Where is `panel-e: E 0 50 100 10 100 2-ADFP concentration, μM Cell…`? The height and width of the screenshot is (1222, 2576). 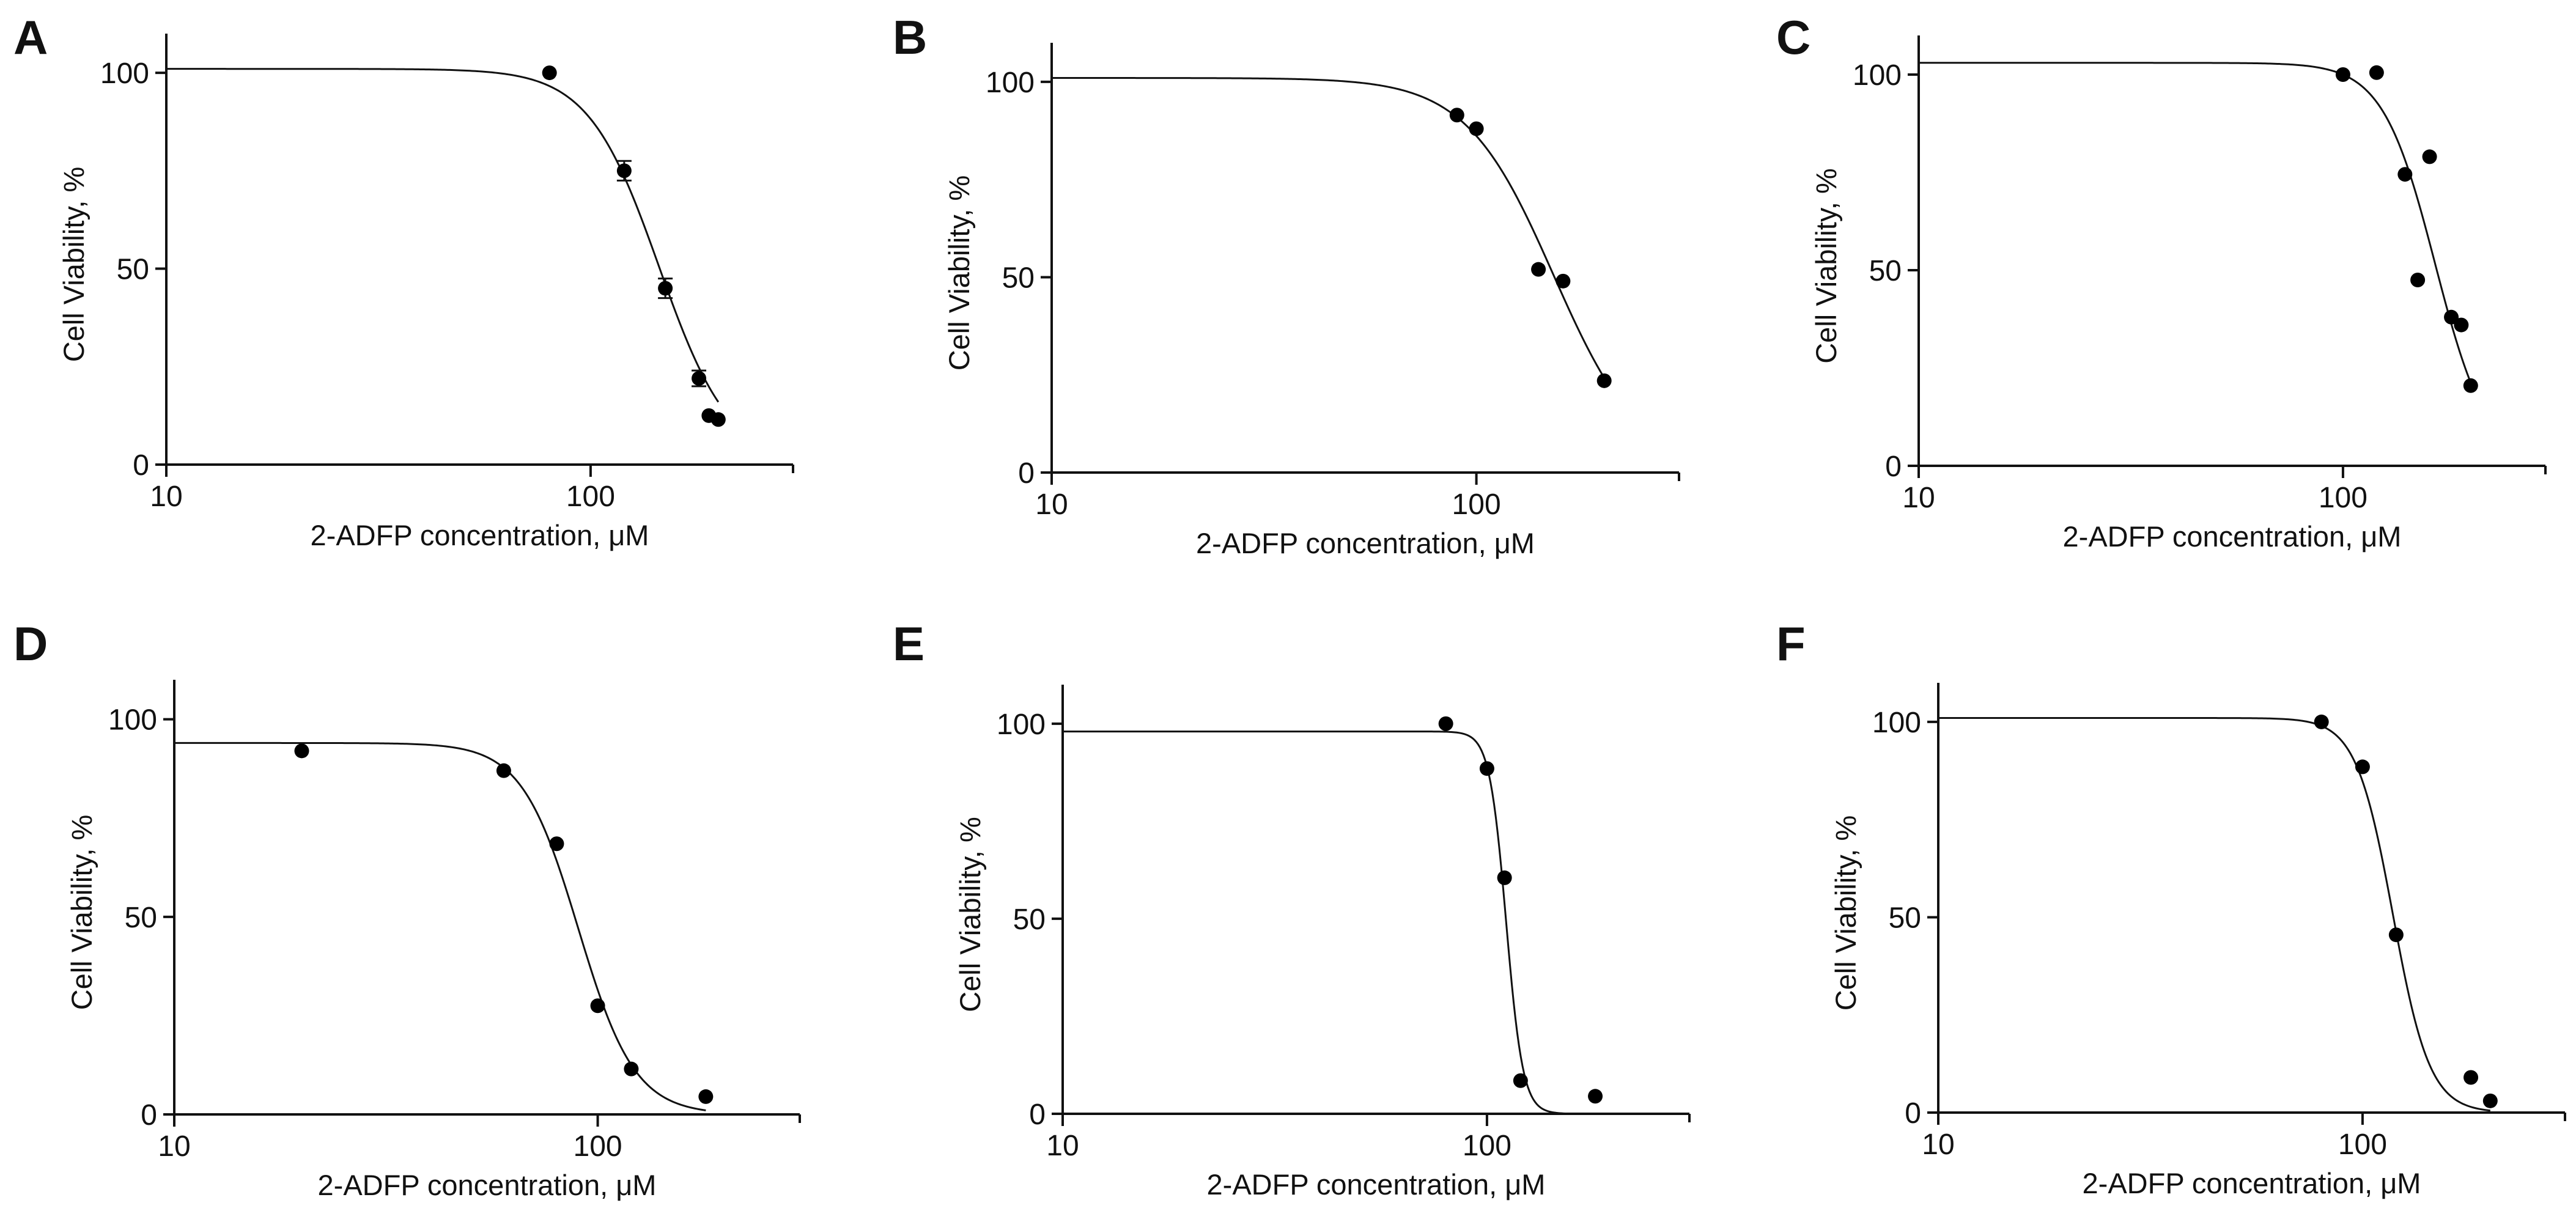 panel-e: E 0 50 100 10 100 2-ADFP concentration, μM Cell… is located at coordinates (1292, 909).